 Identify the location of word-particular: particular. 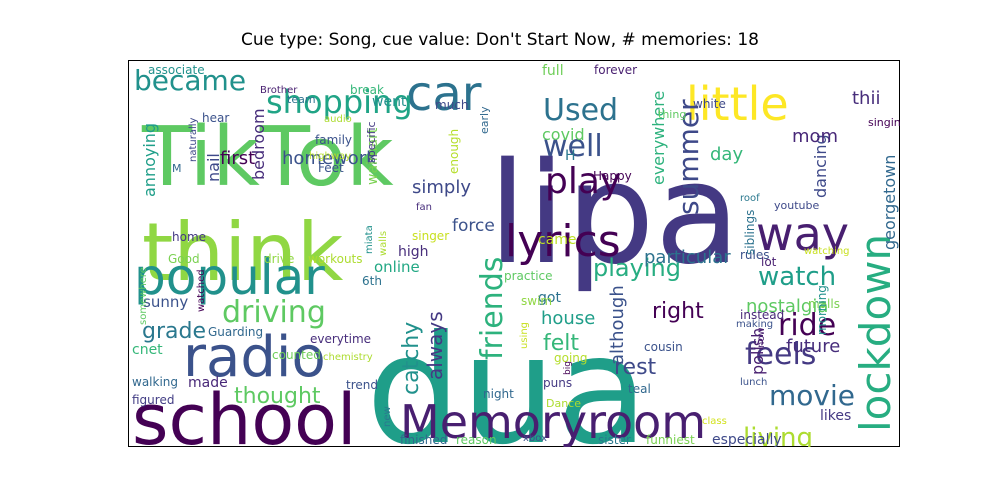
(687, 257).